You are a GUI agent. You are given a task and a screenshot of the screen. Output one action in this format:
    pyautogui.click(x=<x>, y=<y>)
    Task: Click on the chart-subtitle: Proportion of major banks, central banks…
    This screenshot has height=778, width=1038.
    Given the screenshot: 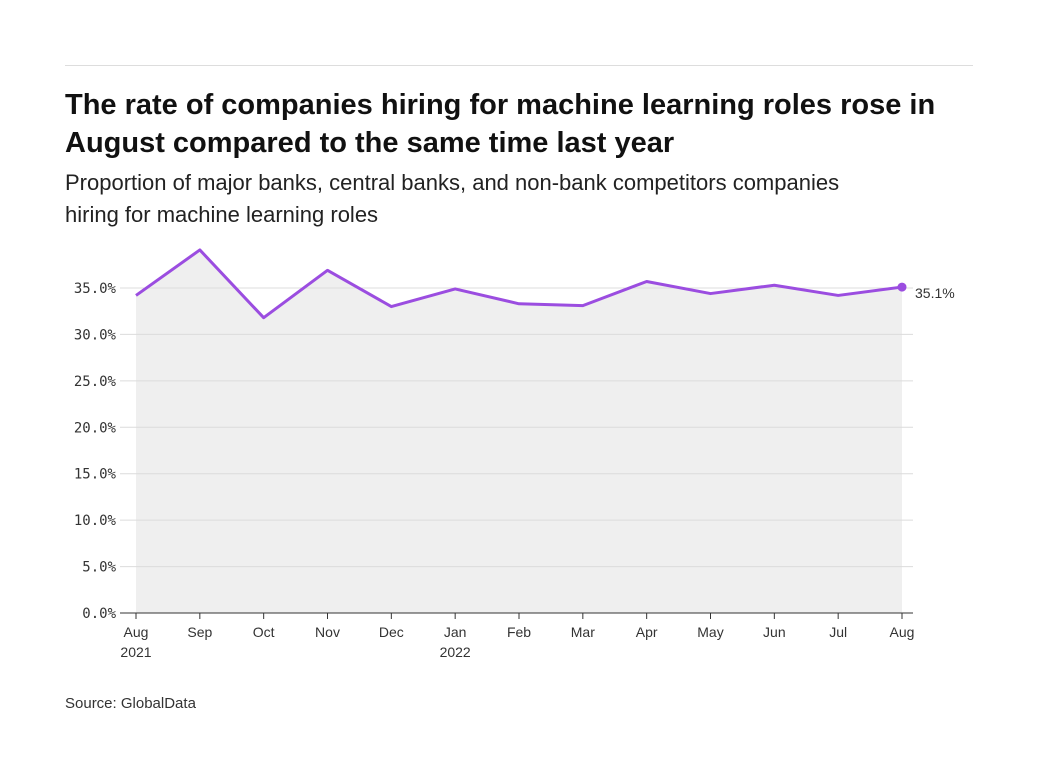 What is the action you would take?
    pyautogui.click(x=452, y=198)
    